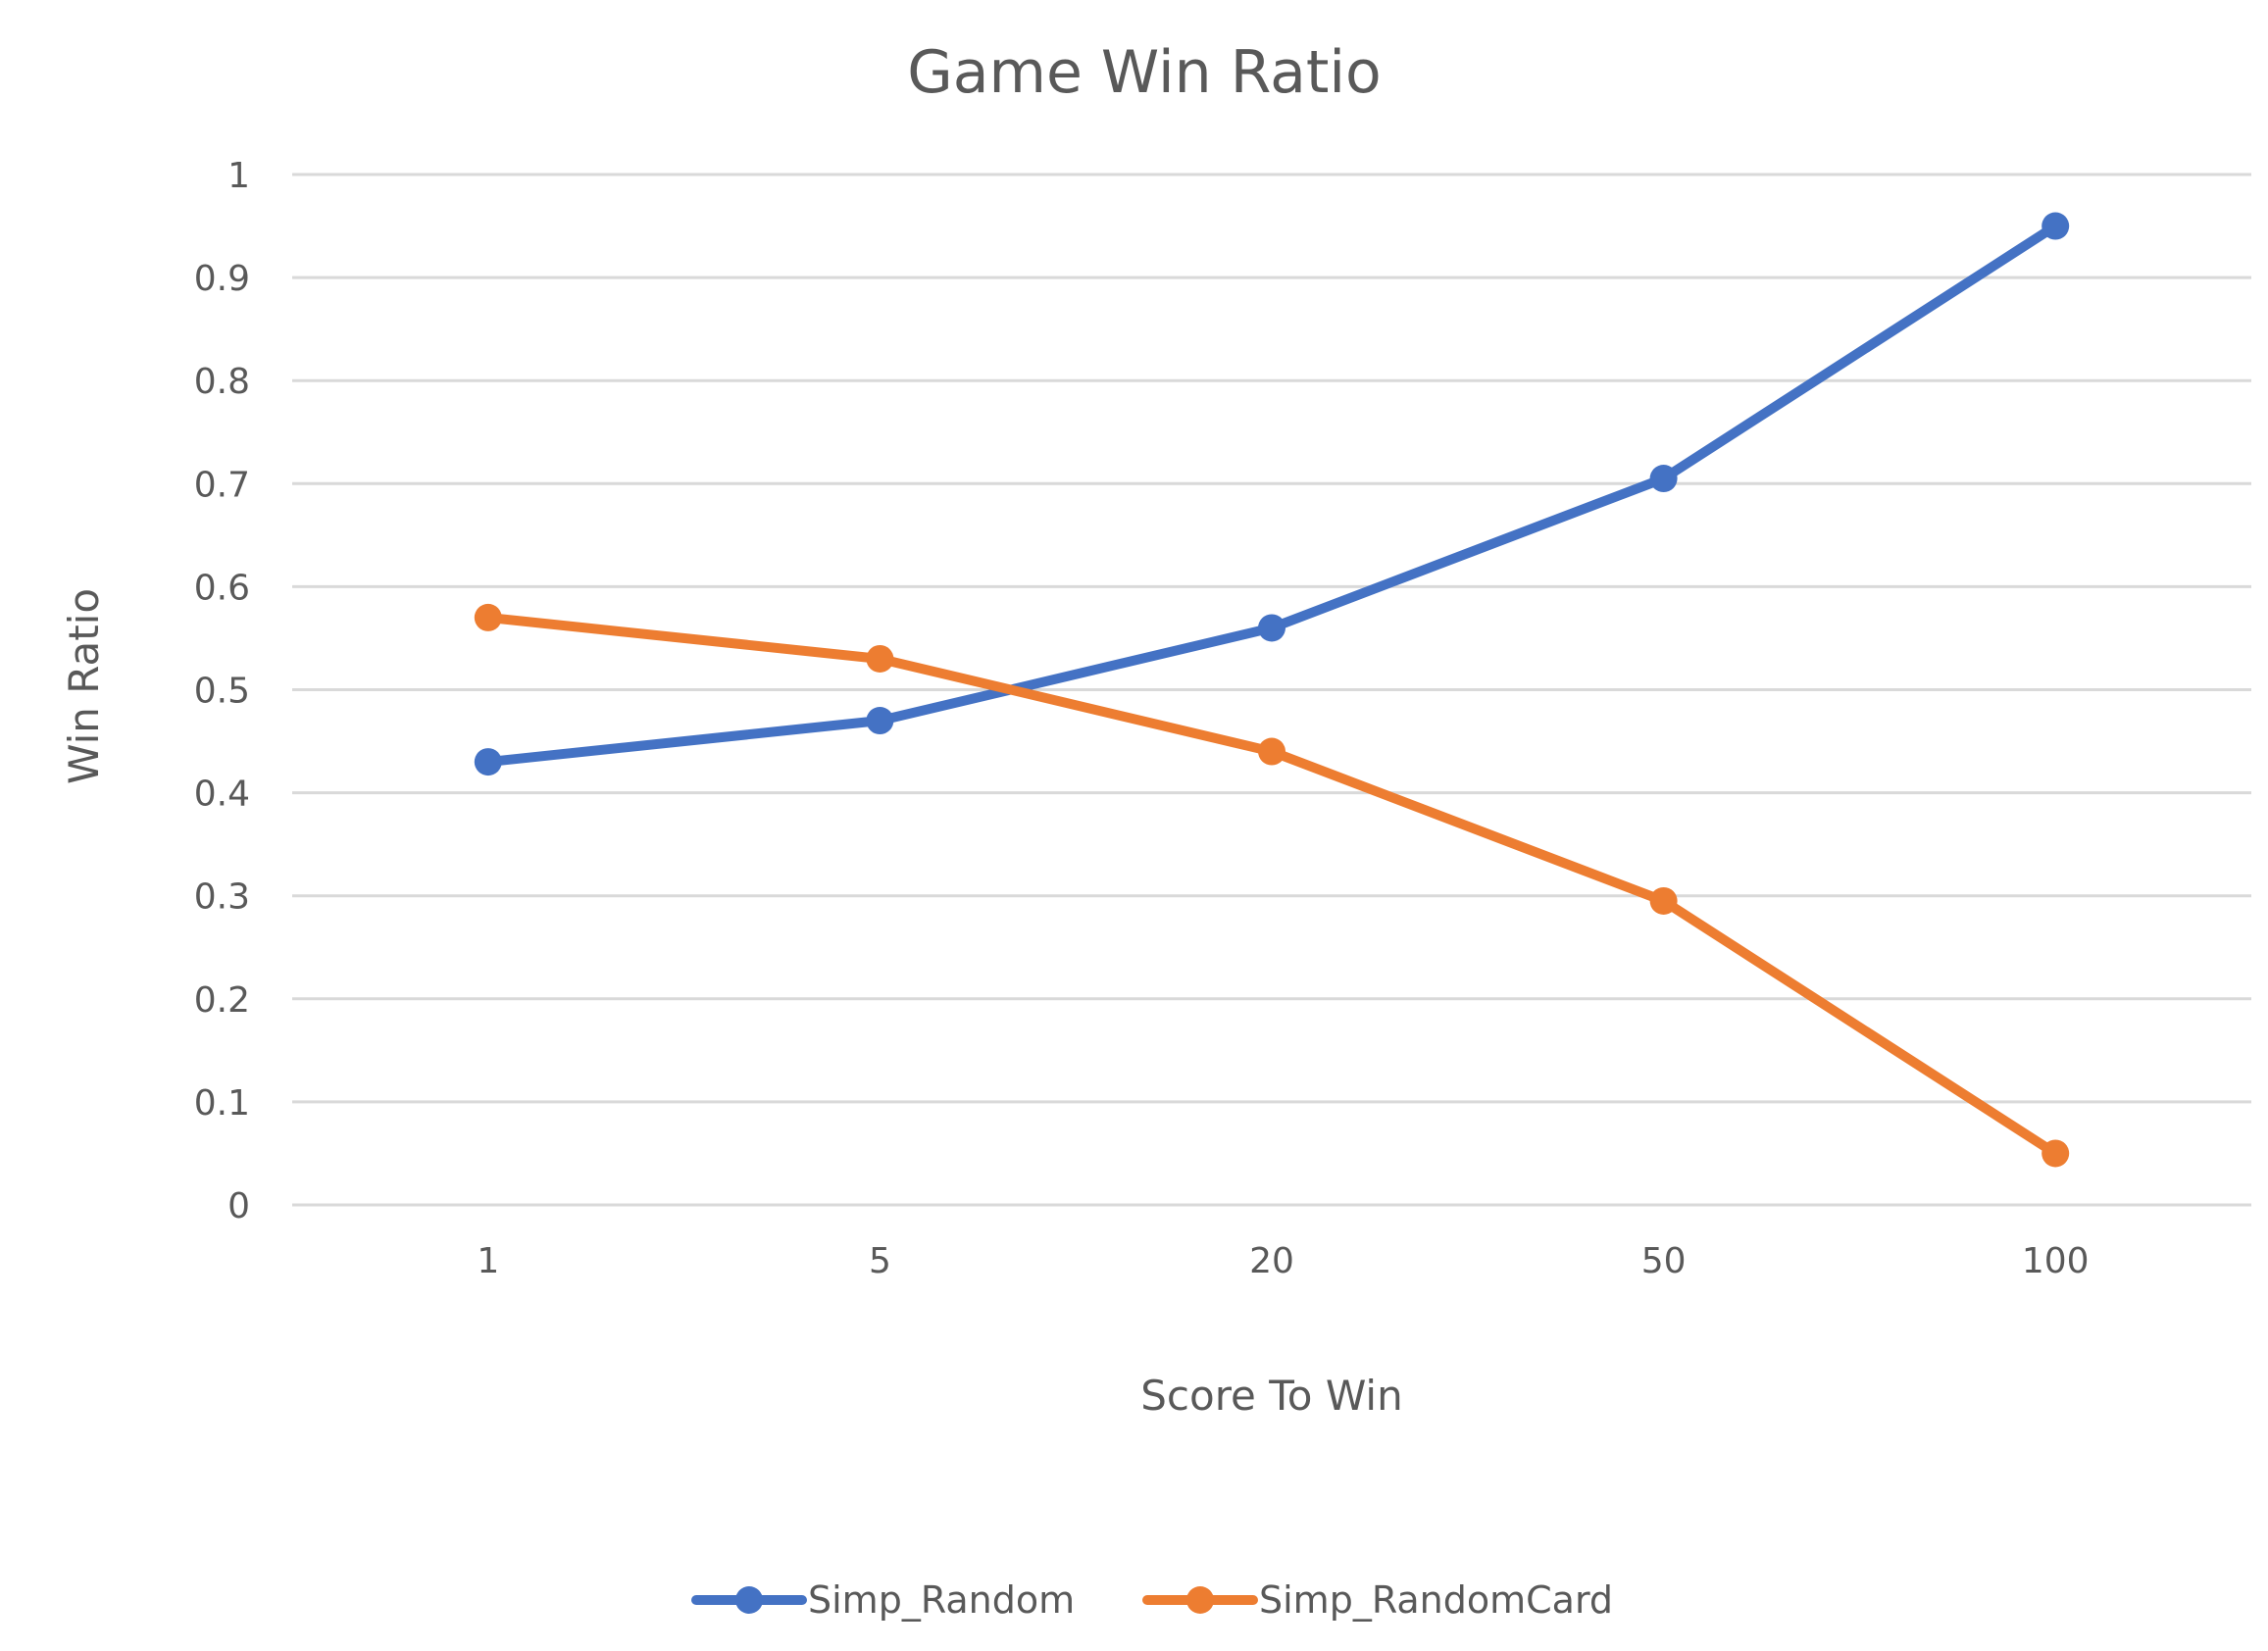 This screenshot has height=1651, width=2268. What do you see at coordinates (880, 1261) in the screenshot?
I see `x-tick-label: 5` at bounding box center [880, 1261].